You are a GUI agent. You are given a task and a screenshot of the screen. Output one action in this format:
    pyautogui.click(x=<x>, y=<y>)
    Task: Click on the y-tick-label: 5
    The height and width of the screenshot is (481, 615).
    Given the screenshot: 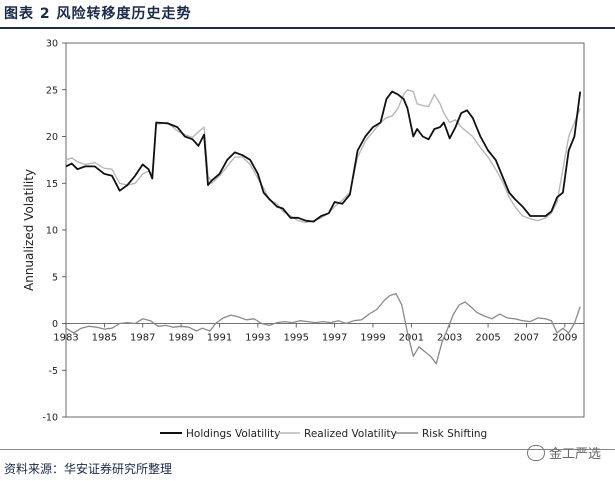 What is the action you would take?
    pyautogui.click(x=55, y=277)
    